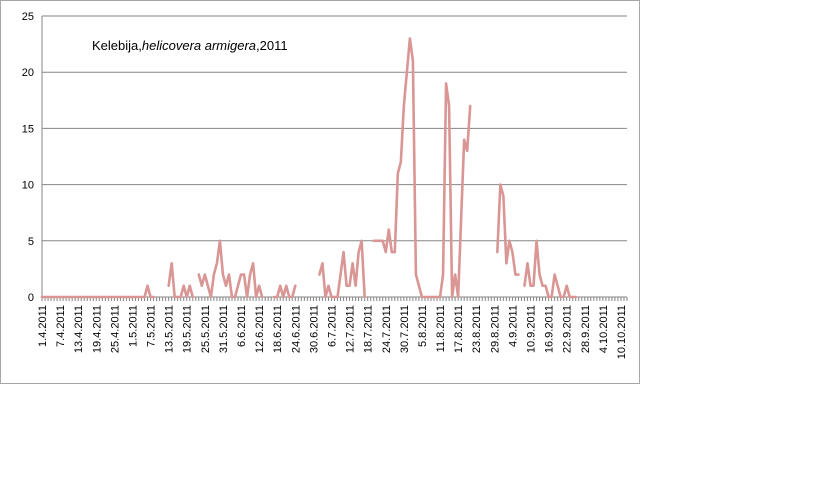  What do you see at coordinates (79, 329) in the screenshot?
I see `x-tick-label: 13.4.2011` at bounding box center [79, 329].